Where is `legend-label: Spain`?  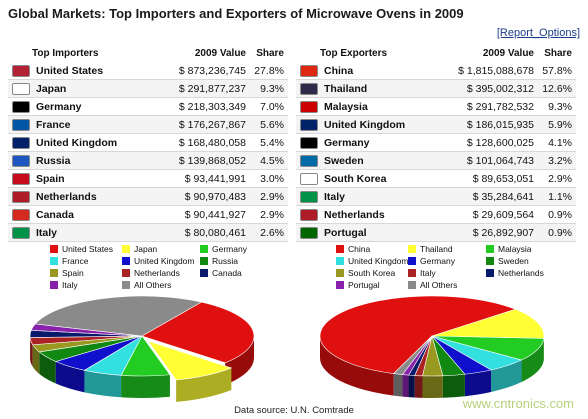
legend-label: Spain is located at coordinates (73, 273).